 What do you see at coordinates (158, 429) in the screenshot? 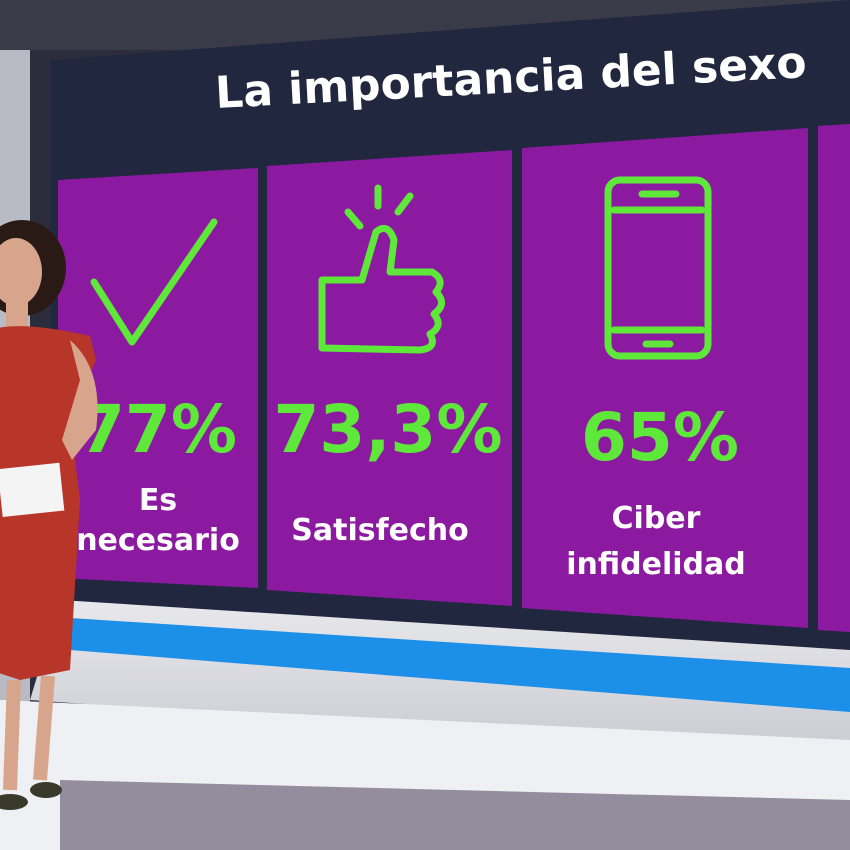
I see `card-value: 77%` at bounding box center [158, 429].